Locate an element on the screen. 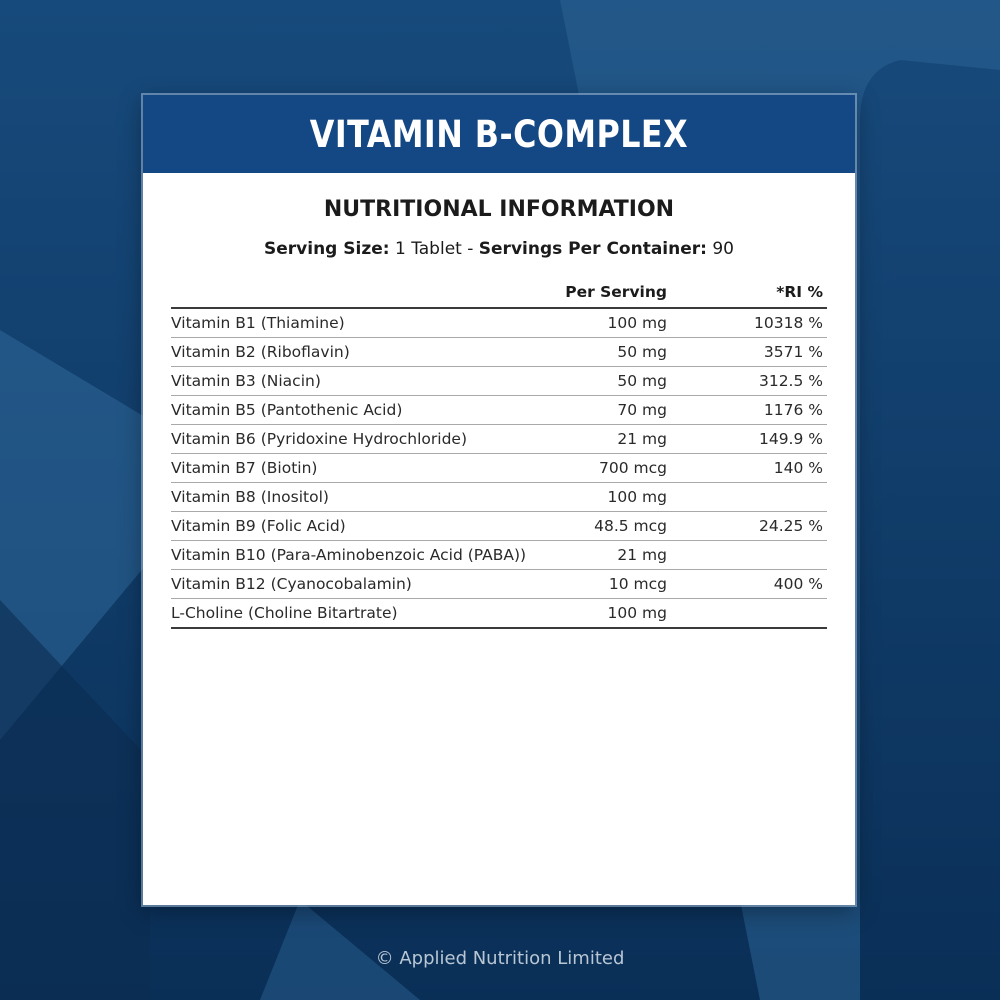 Image resolution: width=1000 pixels, height=1000 pixels. ri-value: 400 % is located at coordinates (798, 584).